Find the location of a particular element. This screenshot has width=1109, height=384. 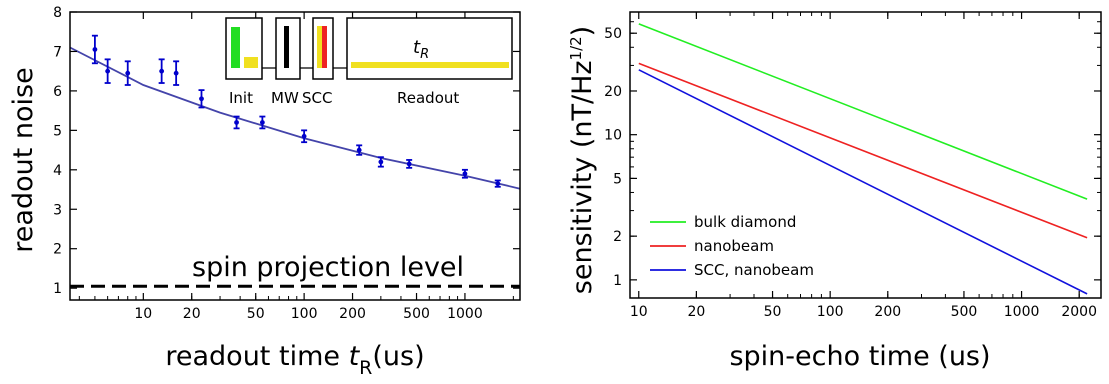

left-y-axis-title: readout noise is located at coordinates (23, 159).